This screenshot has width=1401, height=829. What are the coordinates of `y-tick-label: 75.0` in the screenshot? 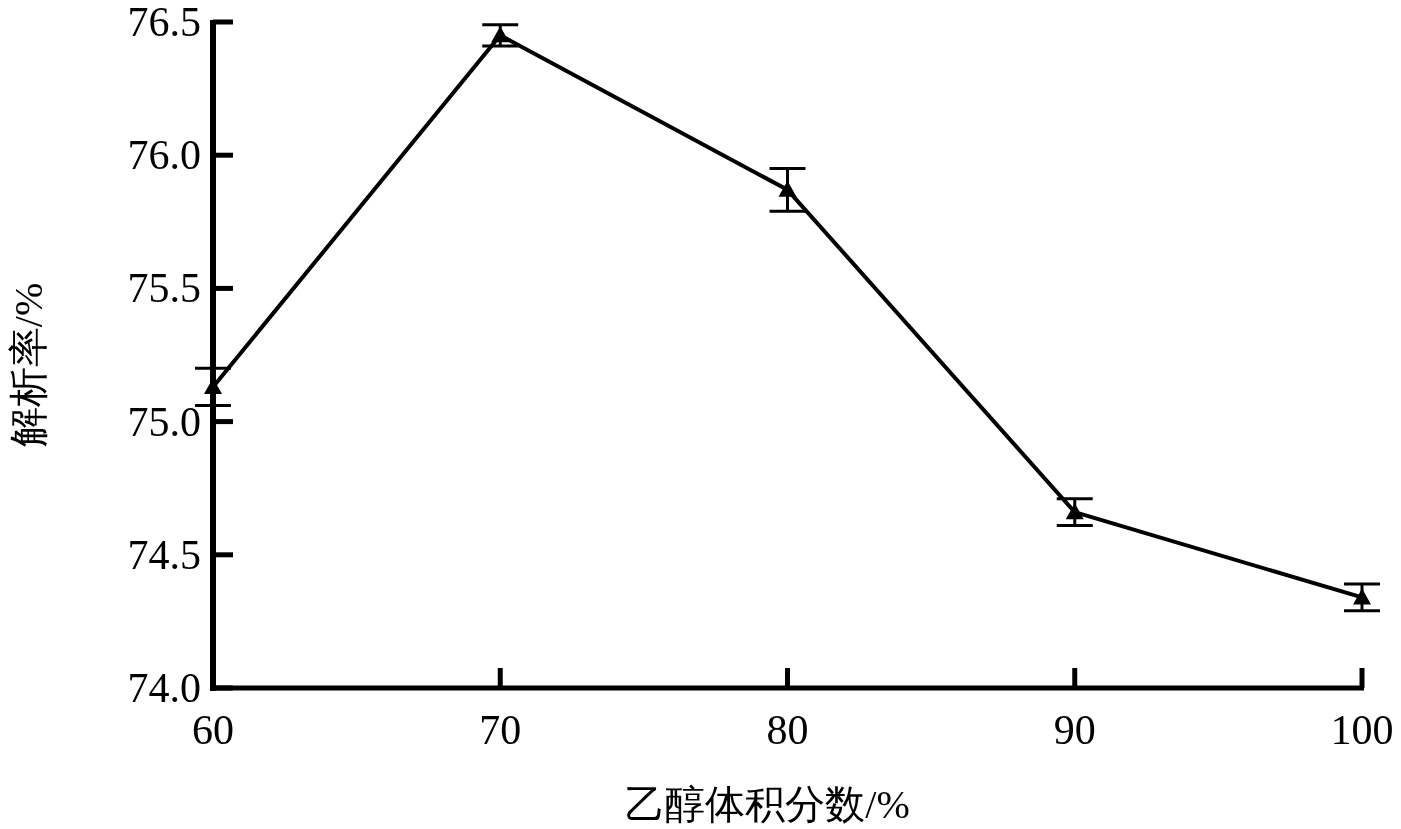 It's located at (164, 421).